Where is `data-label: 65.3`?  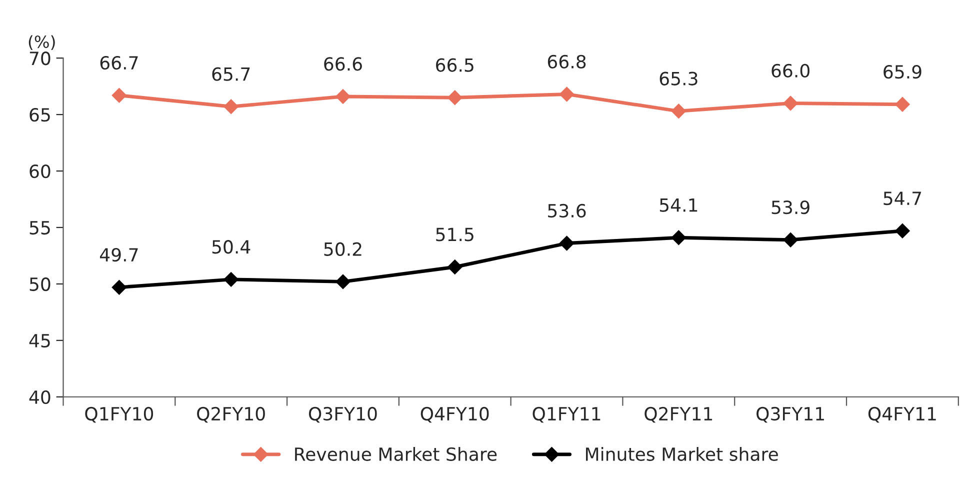 data-label: 65.3 is located at coordinates (679, 79).